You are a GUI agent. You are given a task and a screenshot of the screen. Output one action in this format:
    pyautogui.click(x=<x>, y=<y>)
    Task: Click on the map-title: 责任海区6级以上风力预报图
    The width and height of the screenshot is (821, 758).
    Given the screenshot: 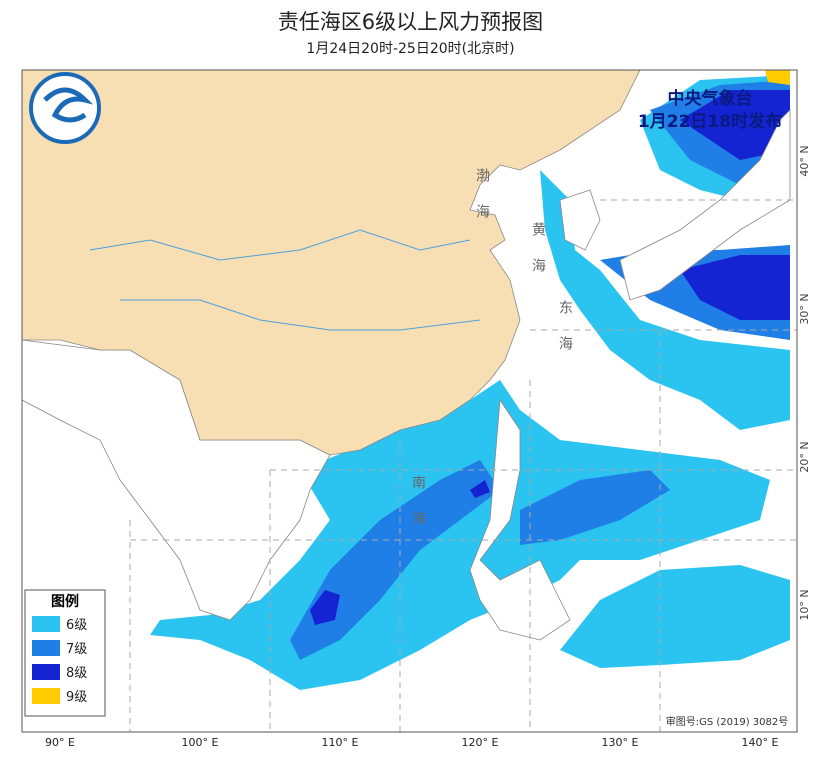 What is the action you would take?
    pyautogui.click(x=410, y=22)
    